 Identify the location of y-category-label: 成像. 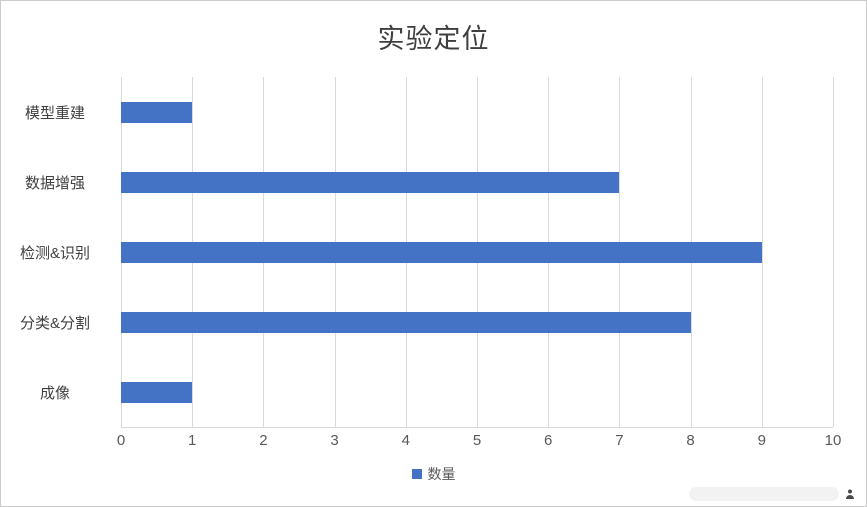
(54, 393).